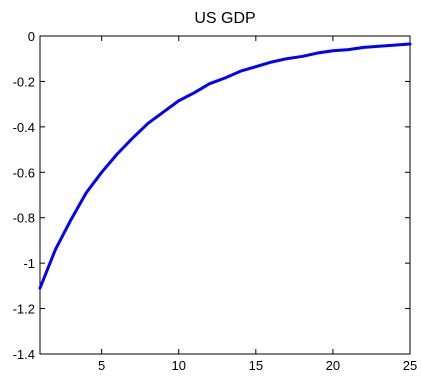 The image size is (421, 386). Describe the element at coordinates (224, 18) in the screenshot. I see `chart-title: US GDP` at that location.